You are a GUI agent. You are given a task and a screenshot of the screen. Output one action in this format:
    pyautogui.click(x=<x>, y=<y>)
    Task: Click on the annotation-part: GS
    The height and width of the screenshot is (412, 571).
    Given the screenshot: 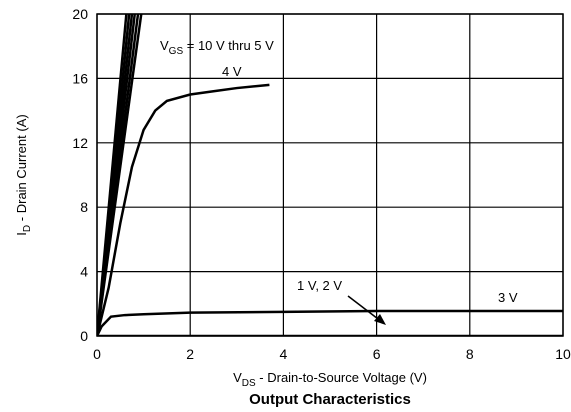 What is the action you would take?
    pyautogui.click(x=176, y=51)
    